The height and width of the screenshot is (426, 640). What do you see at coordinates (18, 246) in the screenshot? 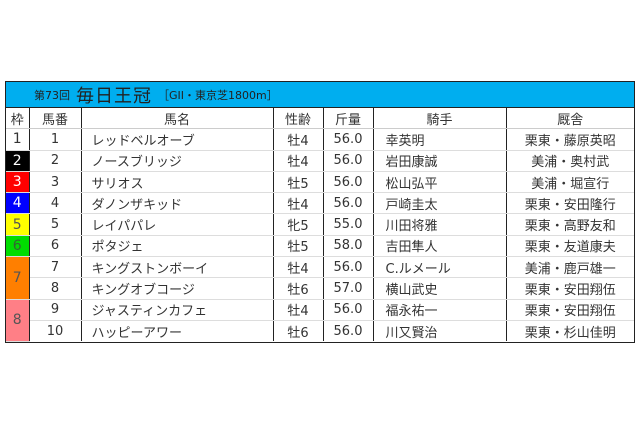
I see `frame-number: 6` at bounding box center [18, 246].